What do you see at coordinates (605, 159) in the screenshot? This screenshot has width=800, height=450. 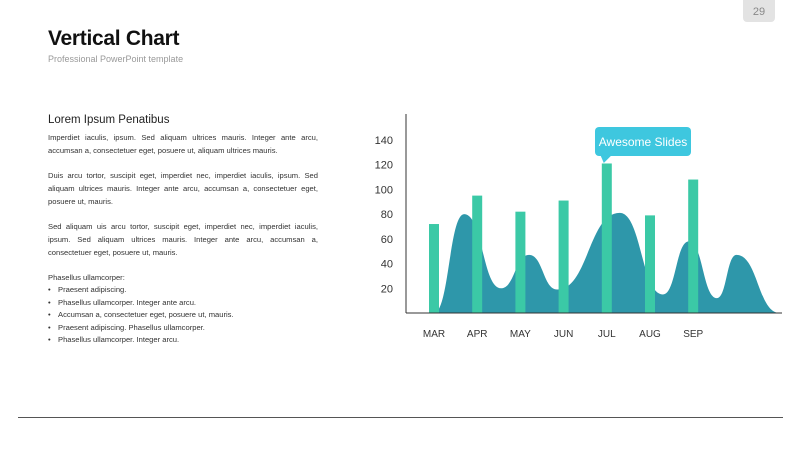 I see `callout-pointer` at bounding box center [605, 159].